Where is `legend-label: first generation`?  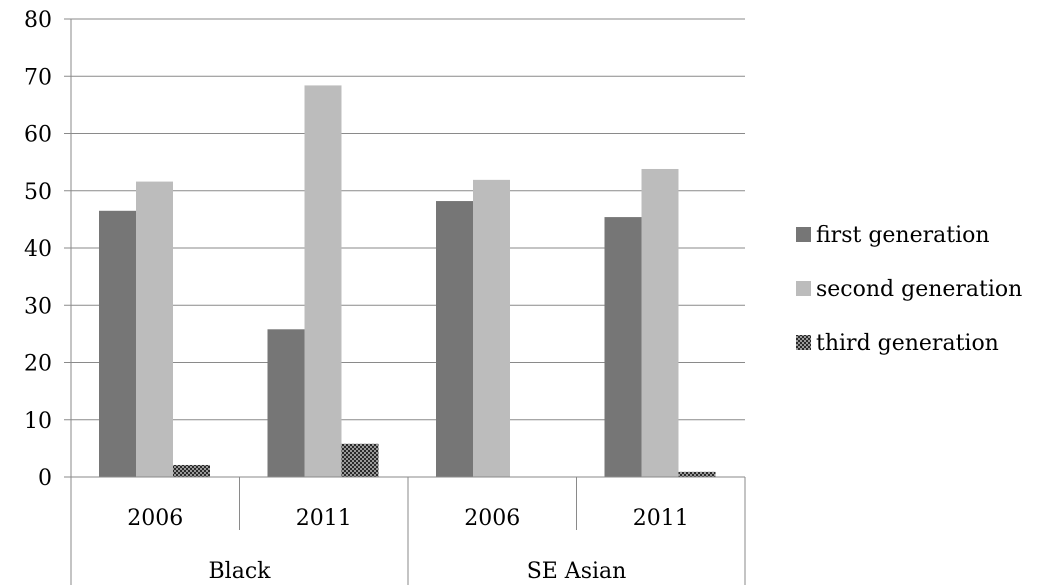
legend-label: first generation is located at coordinates (903, 235).